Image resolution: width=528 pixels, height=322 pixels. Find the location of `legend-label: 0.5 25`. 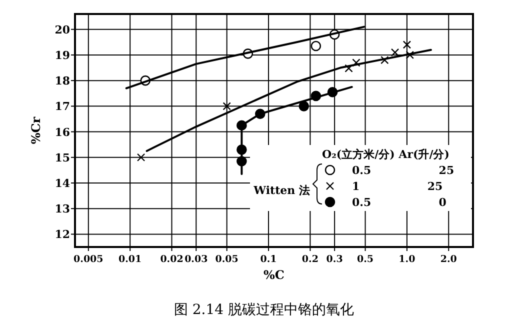

legend-label: 0.5 25 is located at coordinates (403, 170).